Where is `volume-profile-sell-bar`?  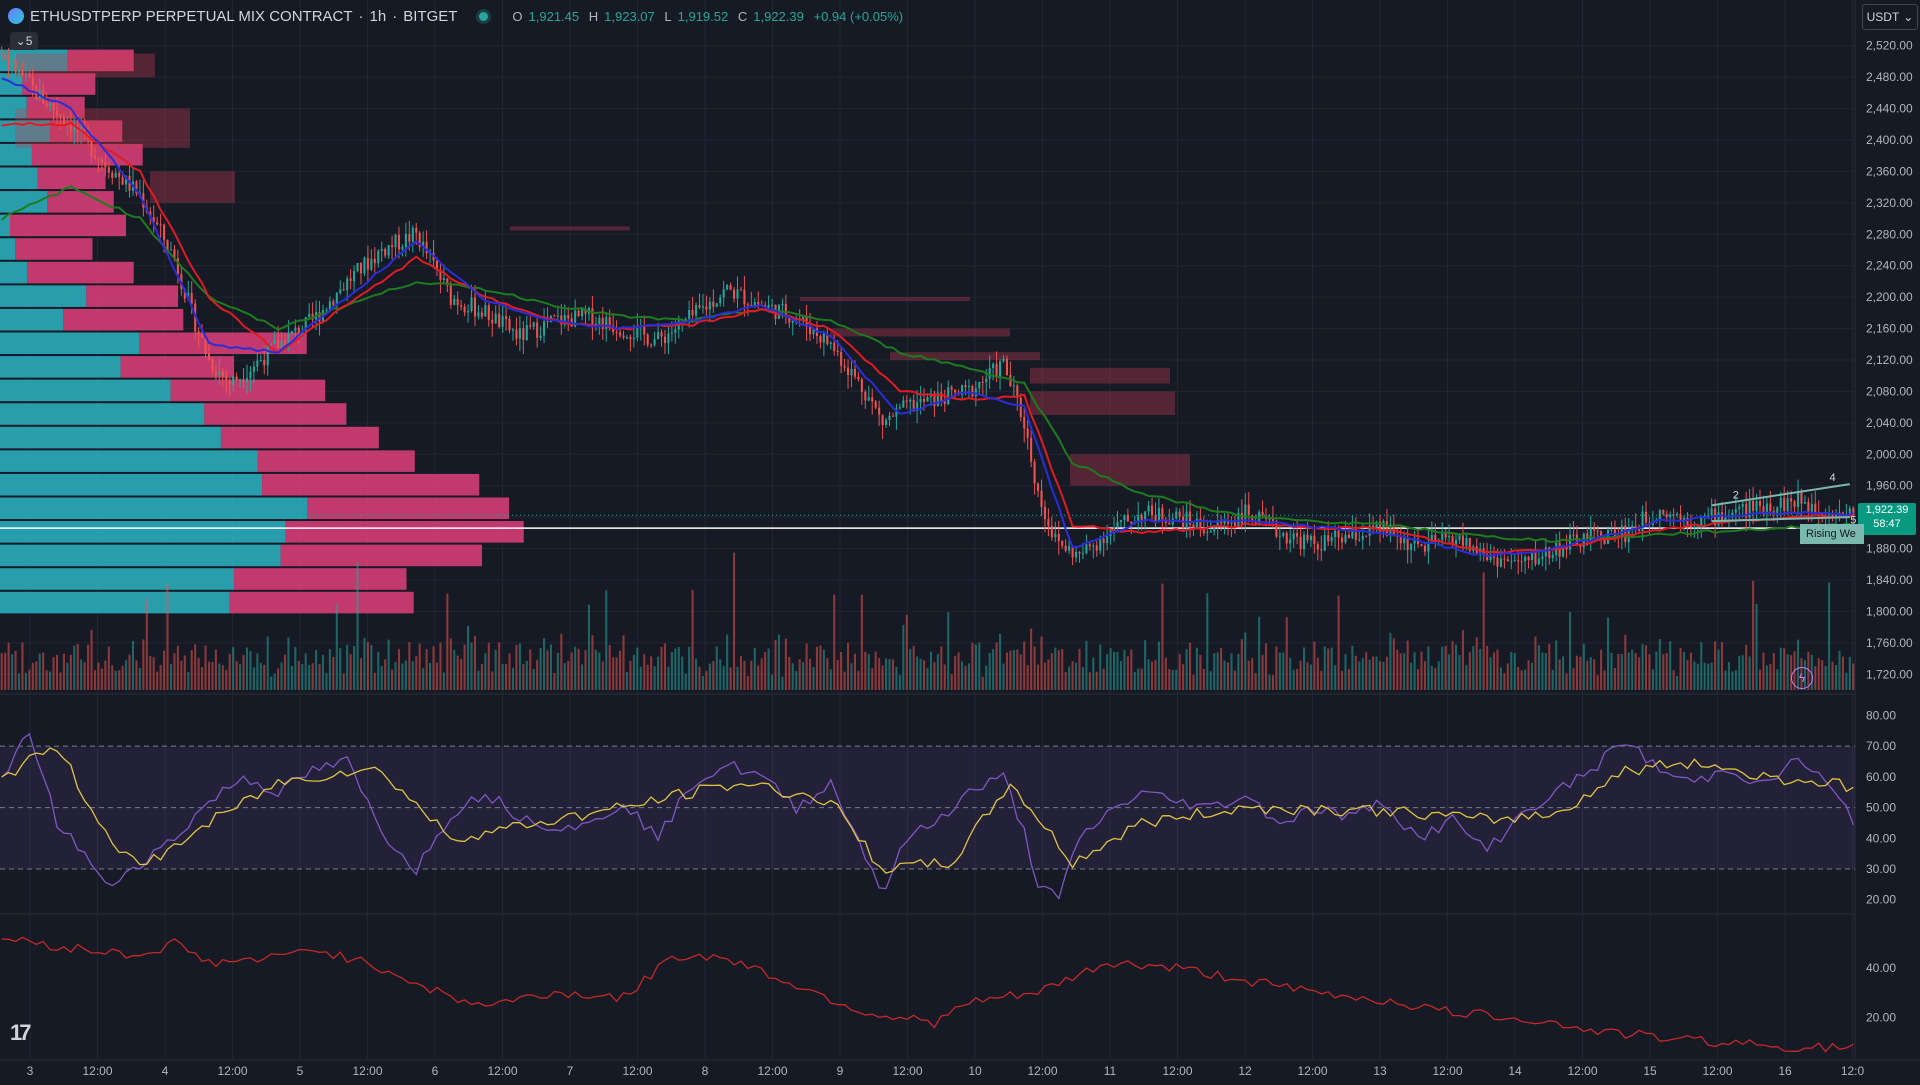 volume-profile-sell-bar is located at coordinates (80, 202).